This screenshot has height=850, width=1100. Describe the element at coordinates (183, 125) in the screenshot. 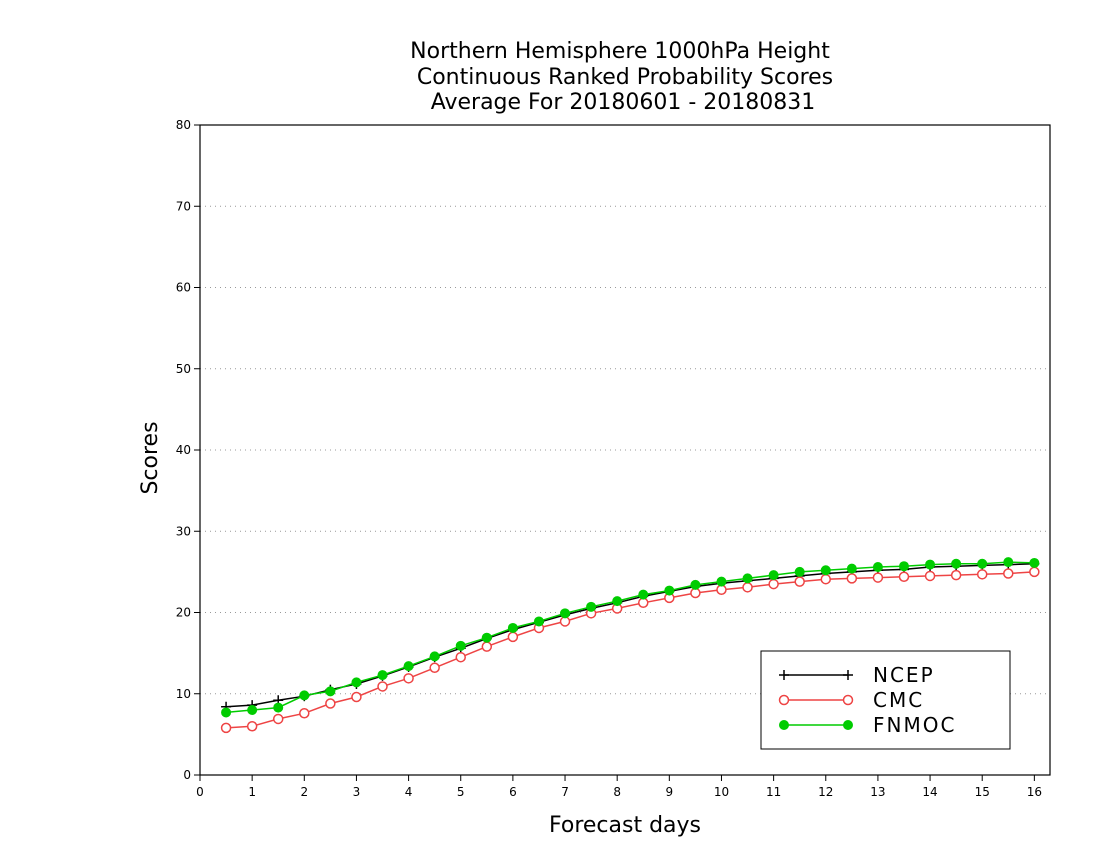

I see `y-tick-label: 80` at that location.